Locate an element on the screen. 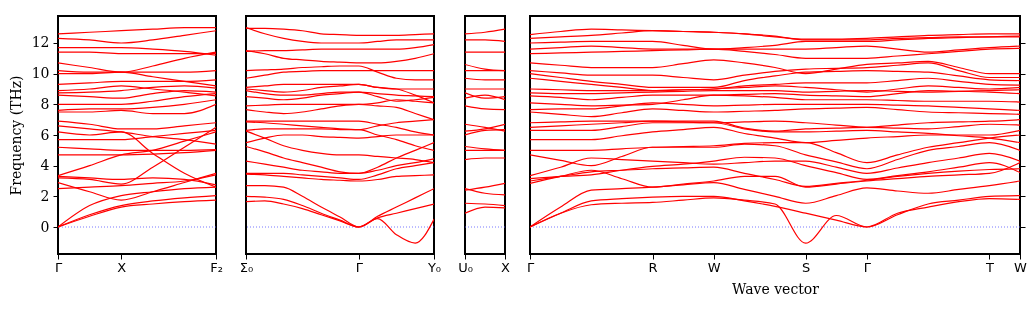 This screenshot has height=310, width=1032. y-tick-label: 6 is located at coordinates (45, 134).